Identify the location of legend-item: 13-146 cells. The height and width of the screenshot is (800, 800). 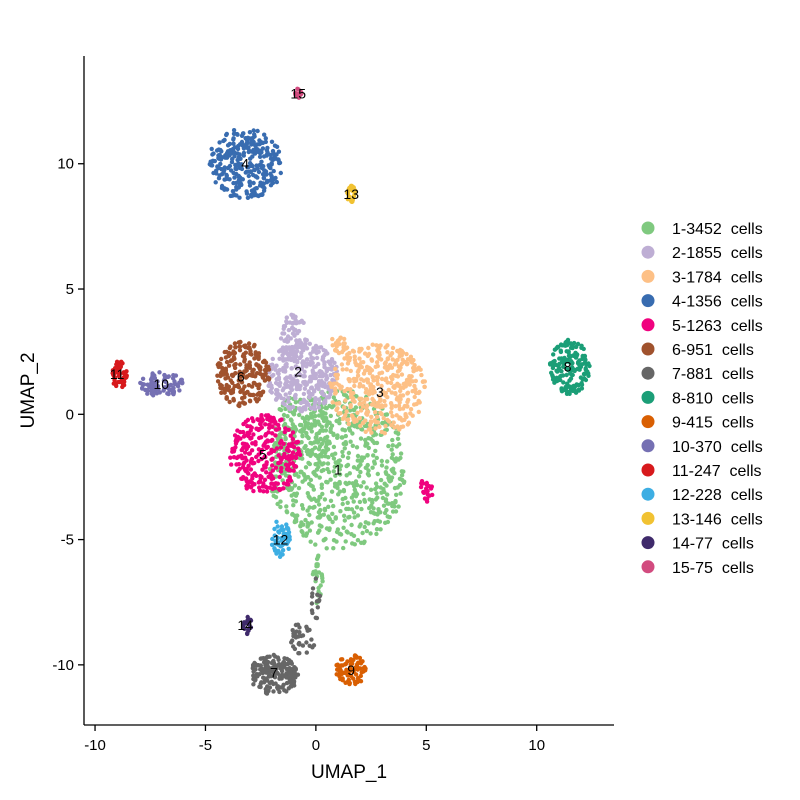
(702, 519).